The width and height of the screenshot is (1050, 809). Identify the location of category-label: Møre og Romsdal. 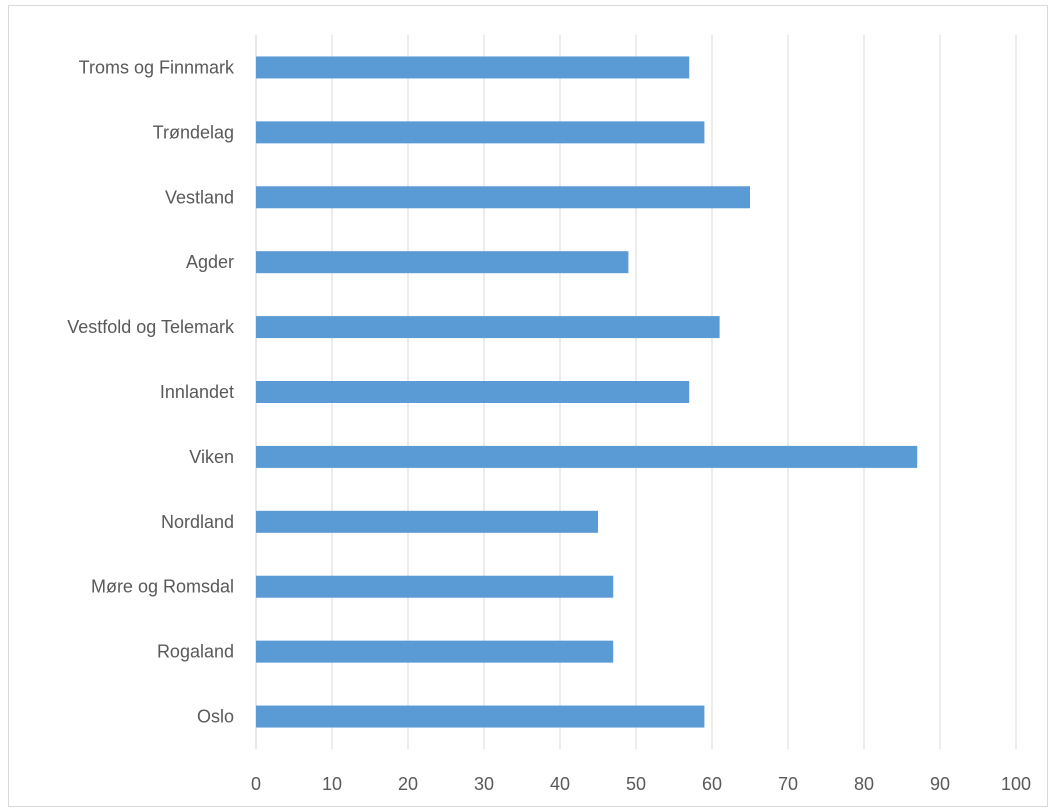
(162, 587).